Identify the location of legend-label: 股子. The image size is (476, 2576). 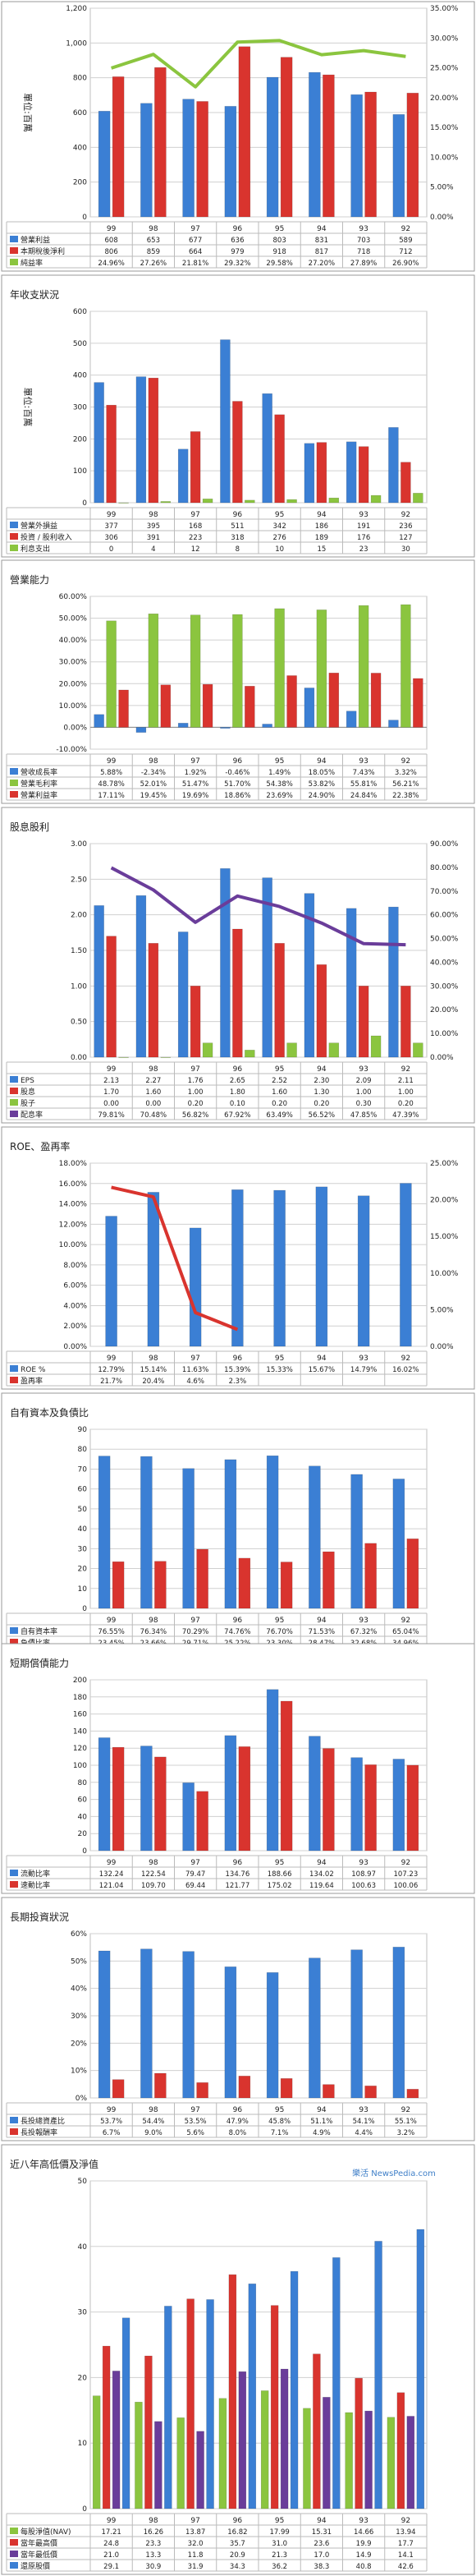
(28, 1103).